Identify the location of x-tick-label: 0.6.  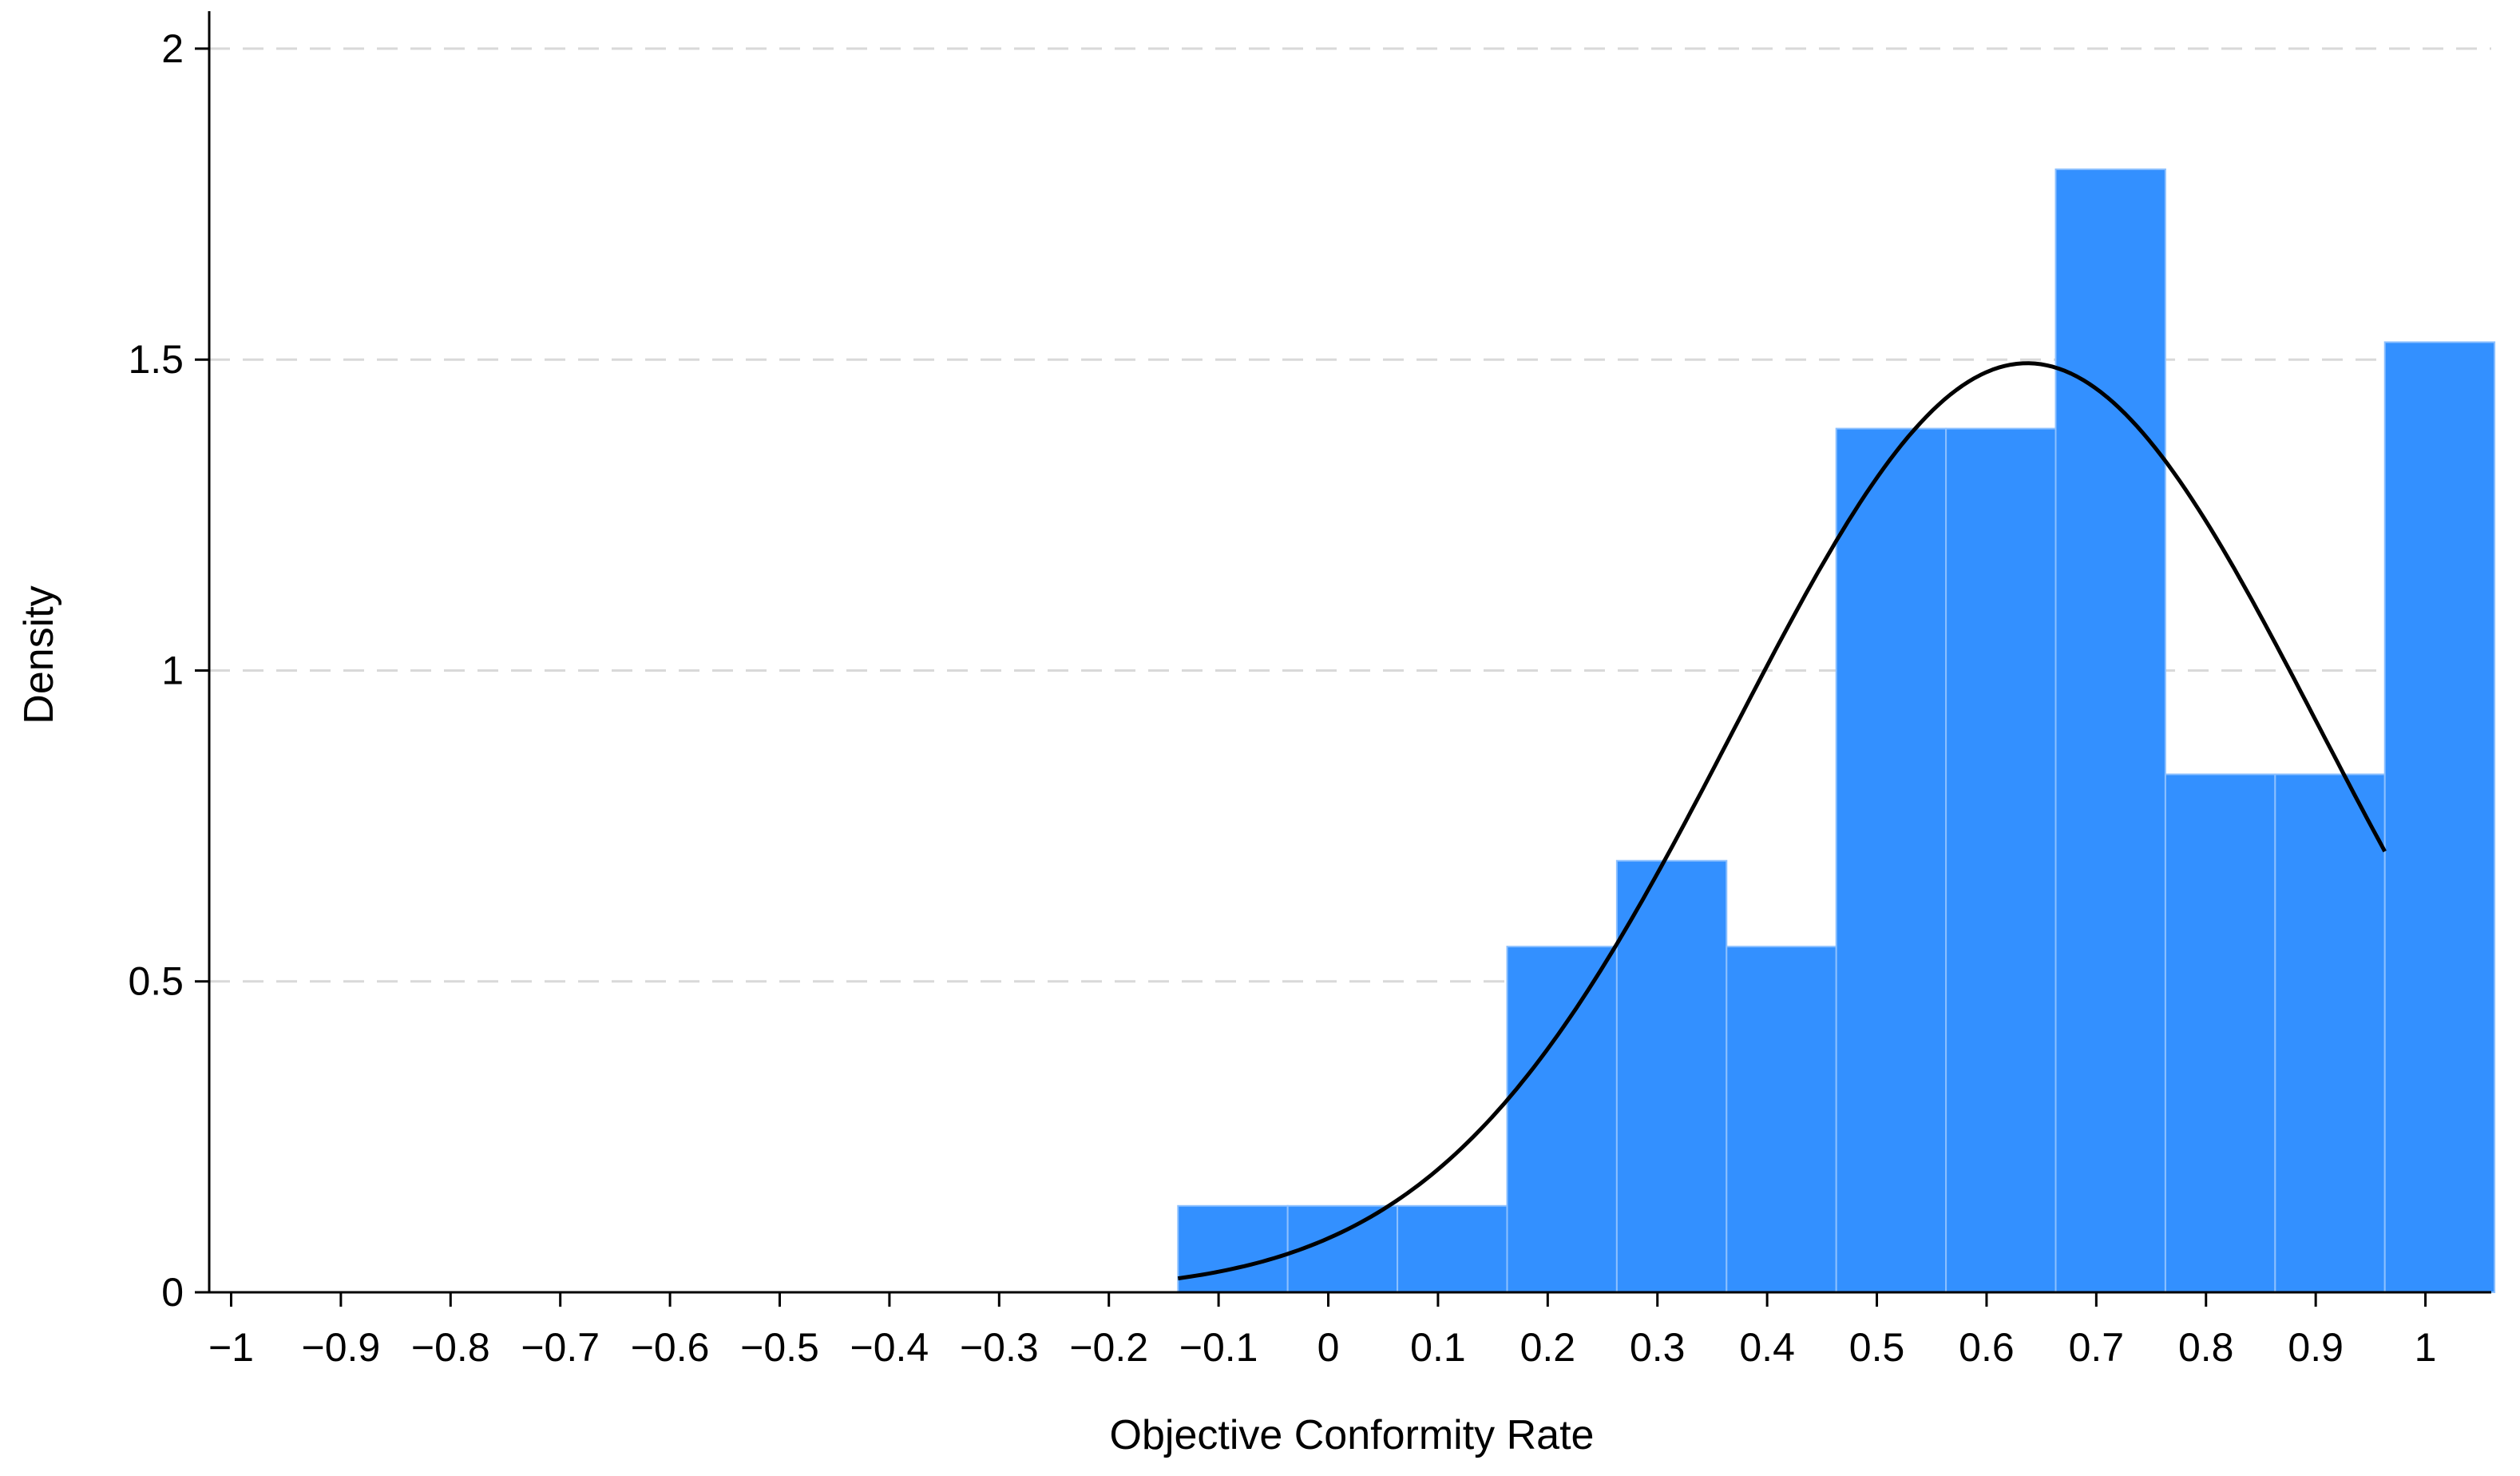
(1987, 1347).